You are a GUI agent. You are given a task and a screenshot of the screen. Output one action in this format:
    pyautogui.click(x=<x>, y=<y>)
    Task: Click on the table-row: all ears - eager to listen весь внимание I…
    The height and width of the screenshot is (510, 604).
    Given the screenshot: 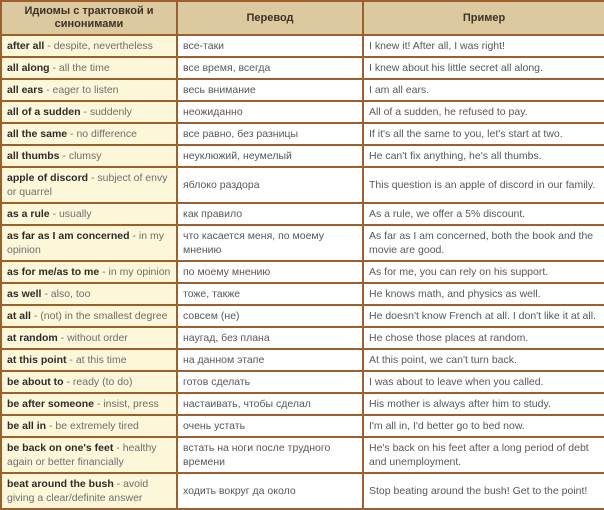 What is the action you would take?
    pyautogui.click(x=302, y=90)
    